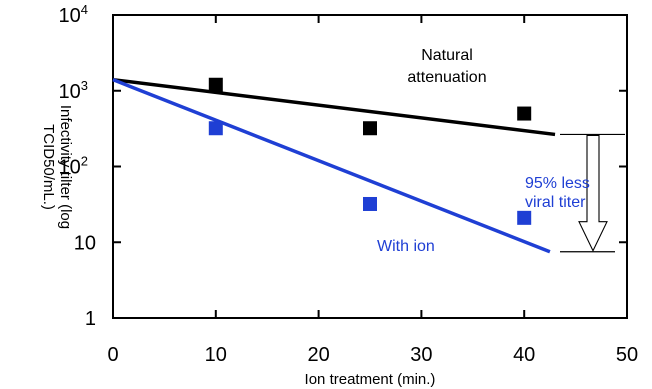 The image size is (652, 389). I want to click on difference-bracket, so click(592, 193).